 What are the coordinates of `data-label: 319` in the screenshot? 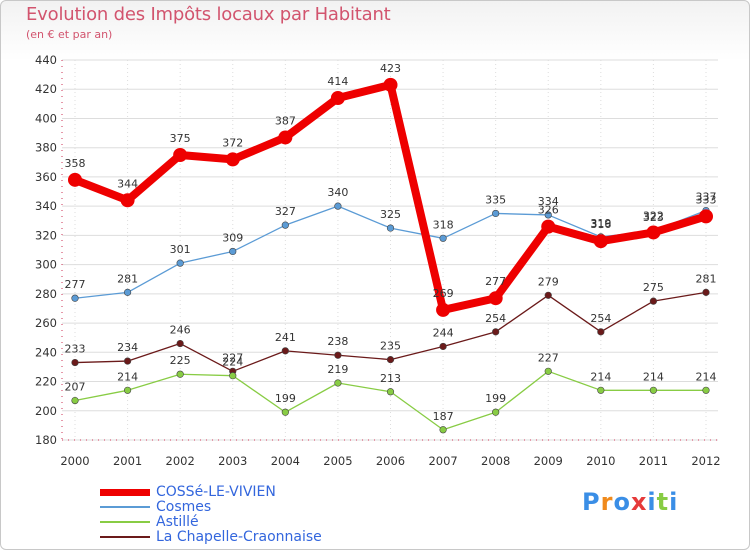 It's located at (600, 223).